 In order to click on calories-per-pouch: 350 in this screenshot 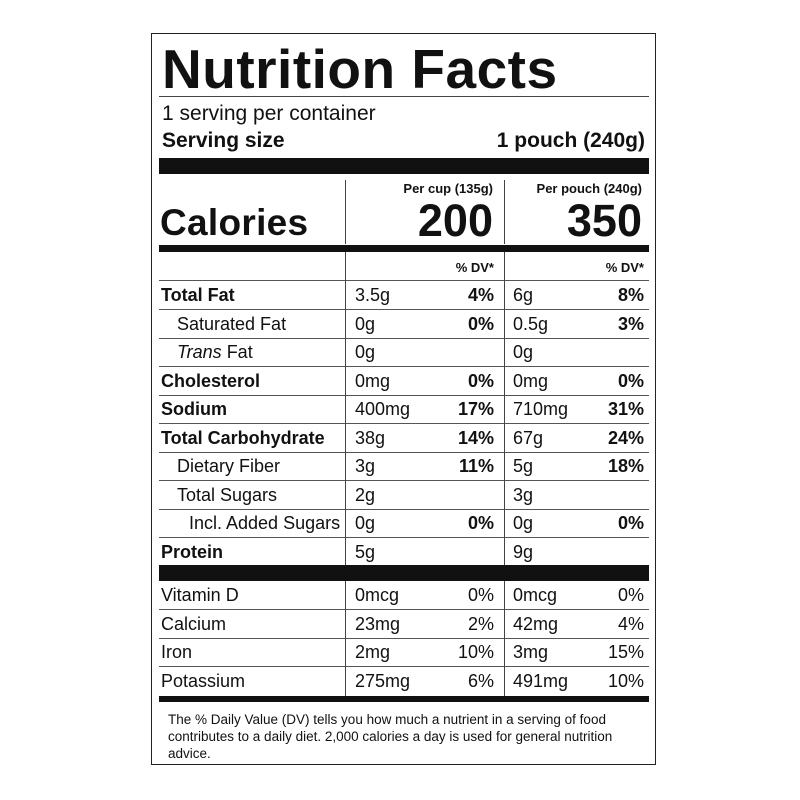, I will do `click(604, 220)`.